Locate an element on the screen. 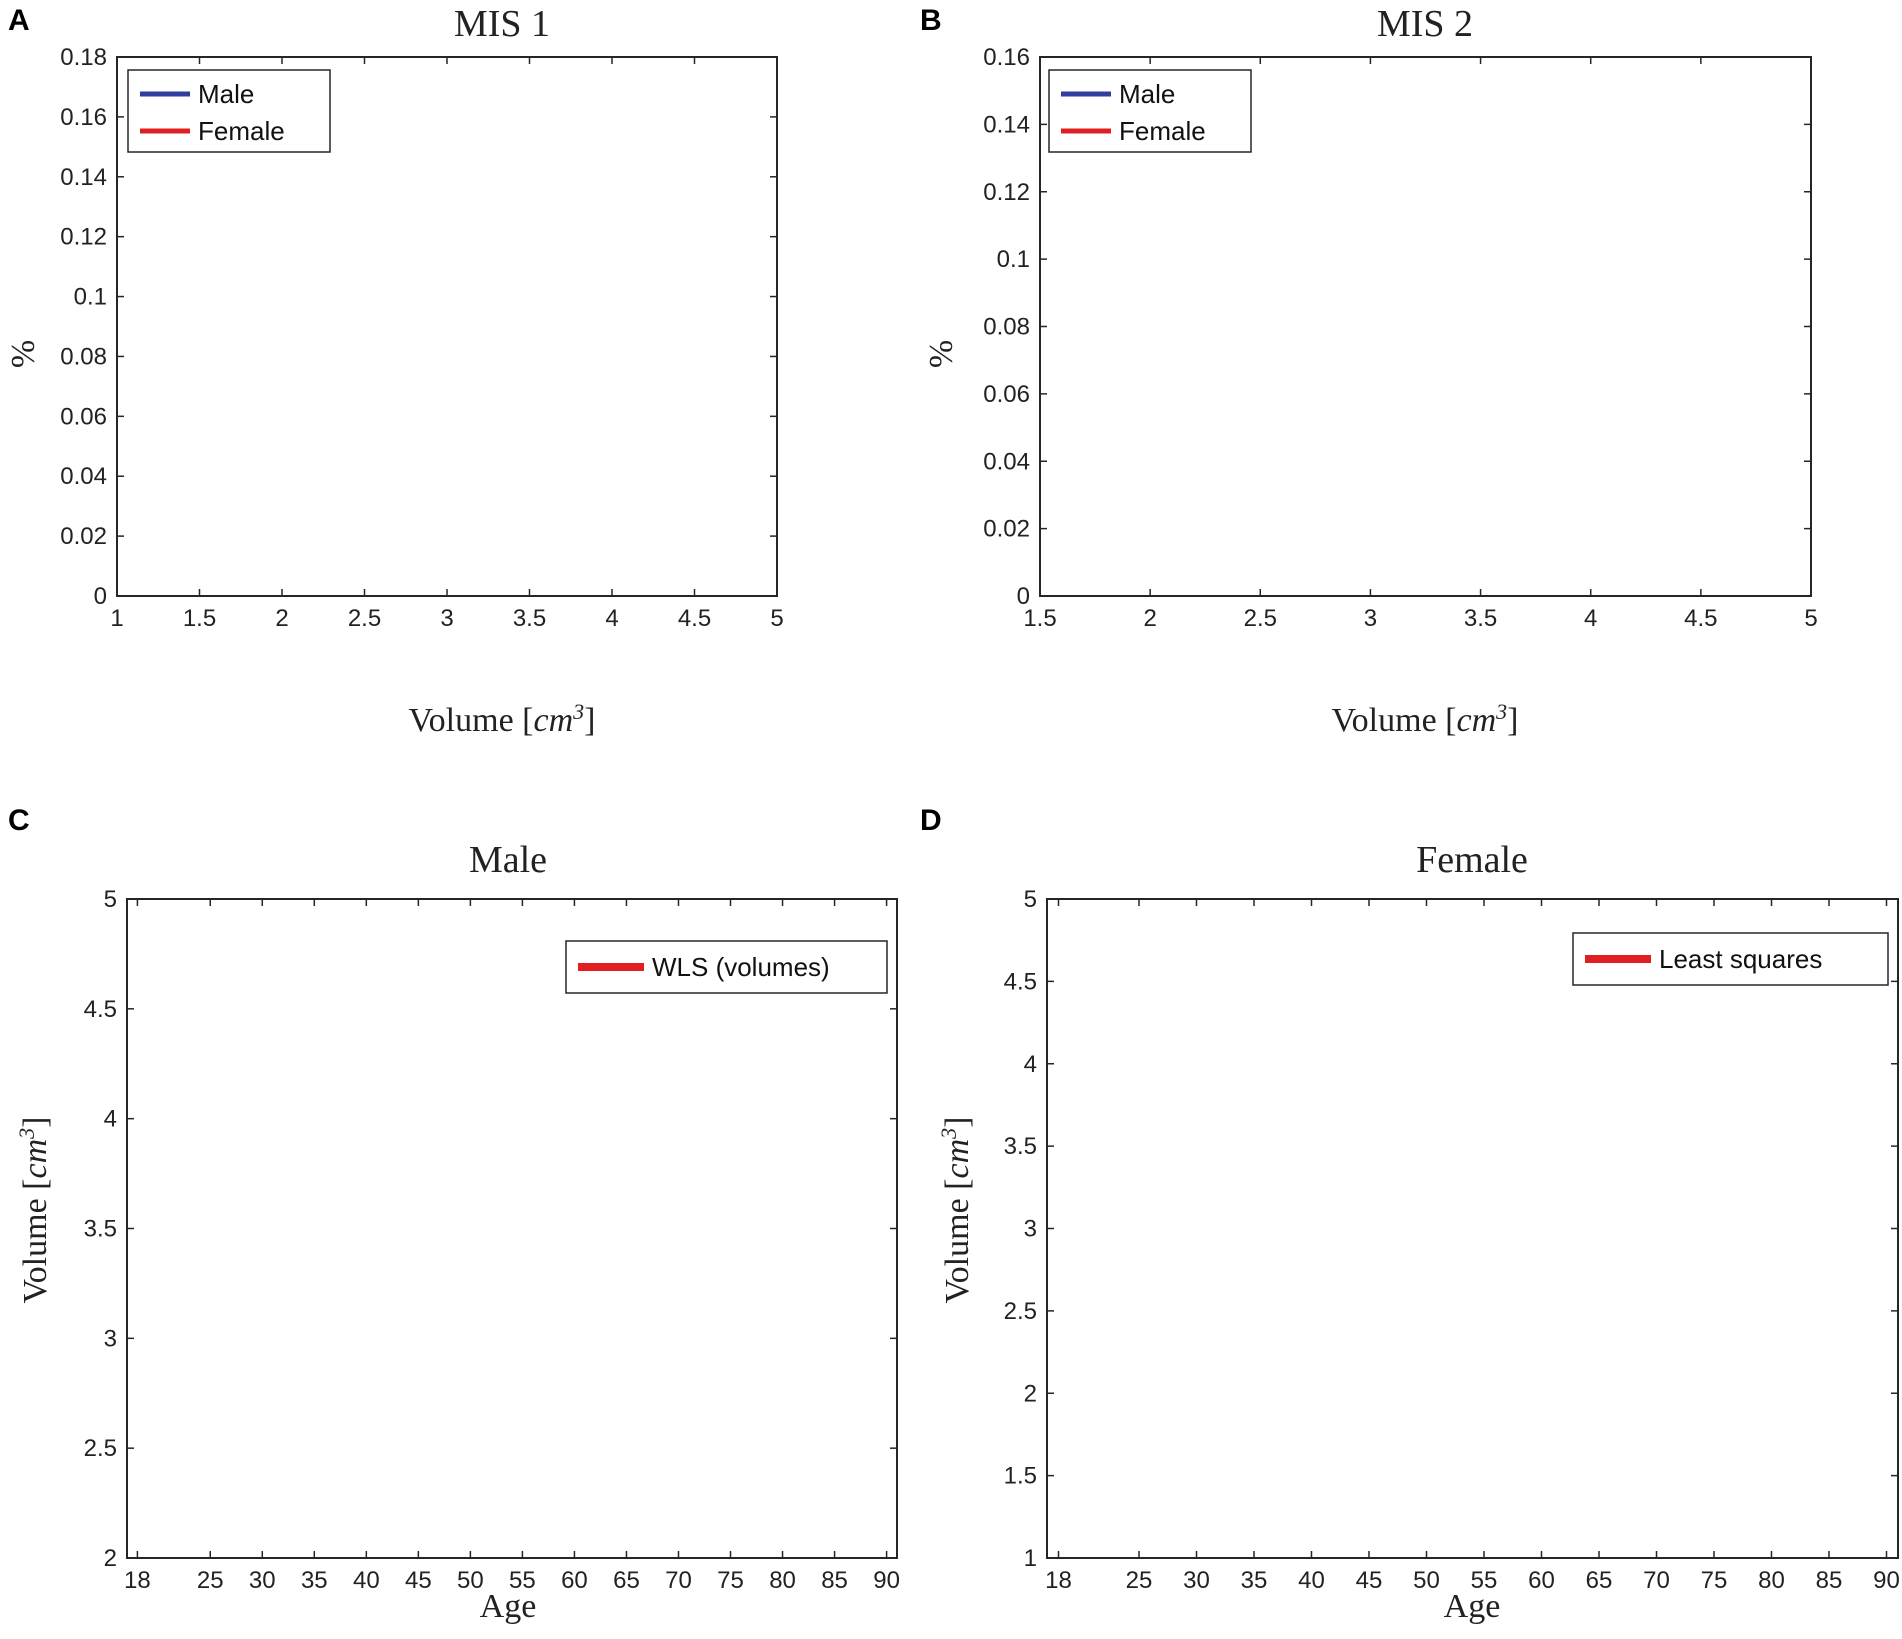  x-tick-label: 18 is located at coordinates (1058, 1580).